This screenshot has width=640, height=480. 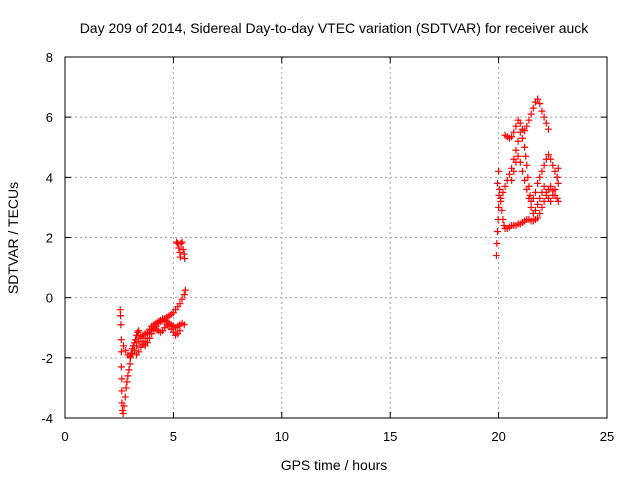 What do you see at coordinates (49, 57) in the screenshot?
I see `y-tick-label: 8` at bounding box center [49, 57].